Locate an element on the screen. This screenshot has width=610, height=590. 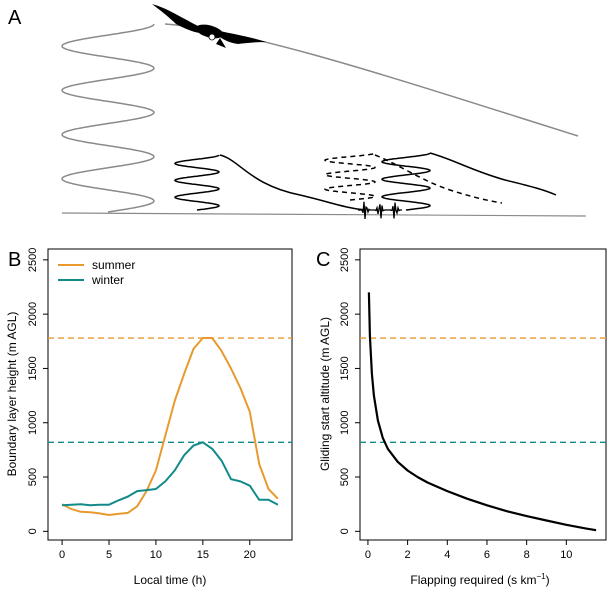
legend-label-winter: winter is located at coordinates (107, 280).